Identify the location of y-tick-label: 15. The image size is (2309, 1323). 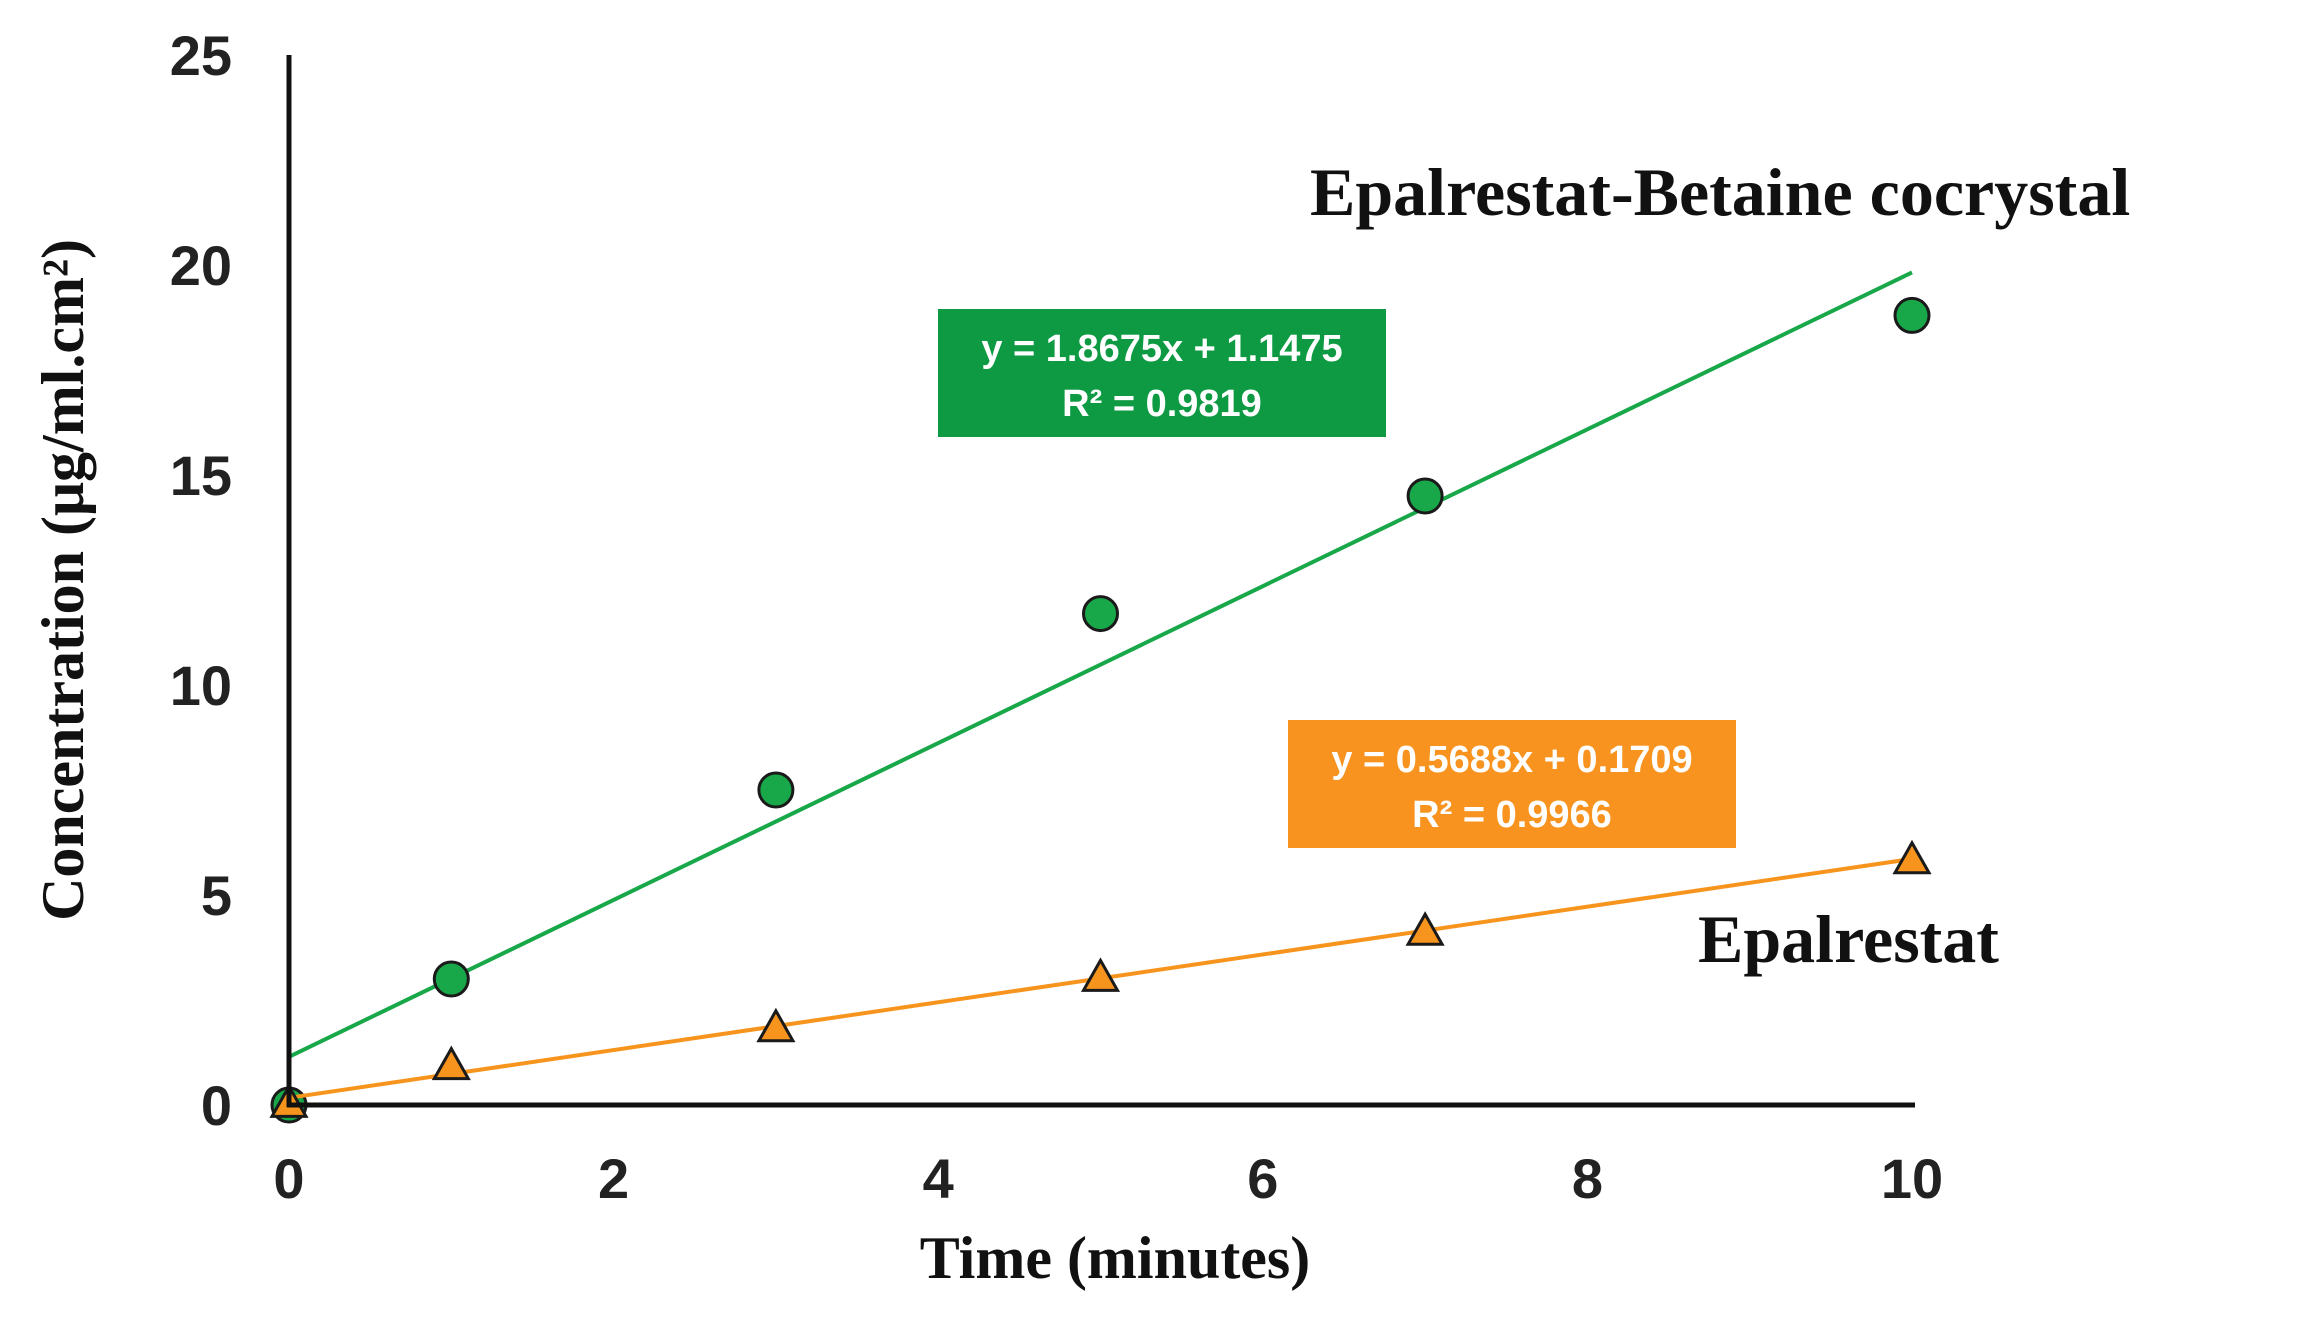
(201, 475).